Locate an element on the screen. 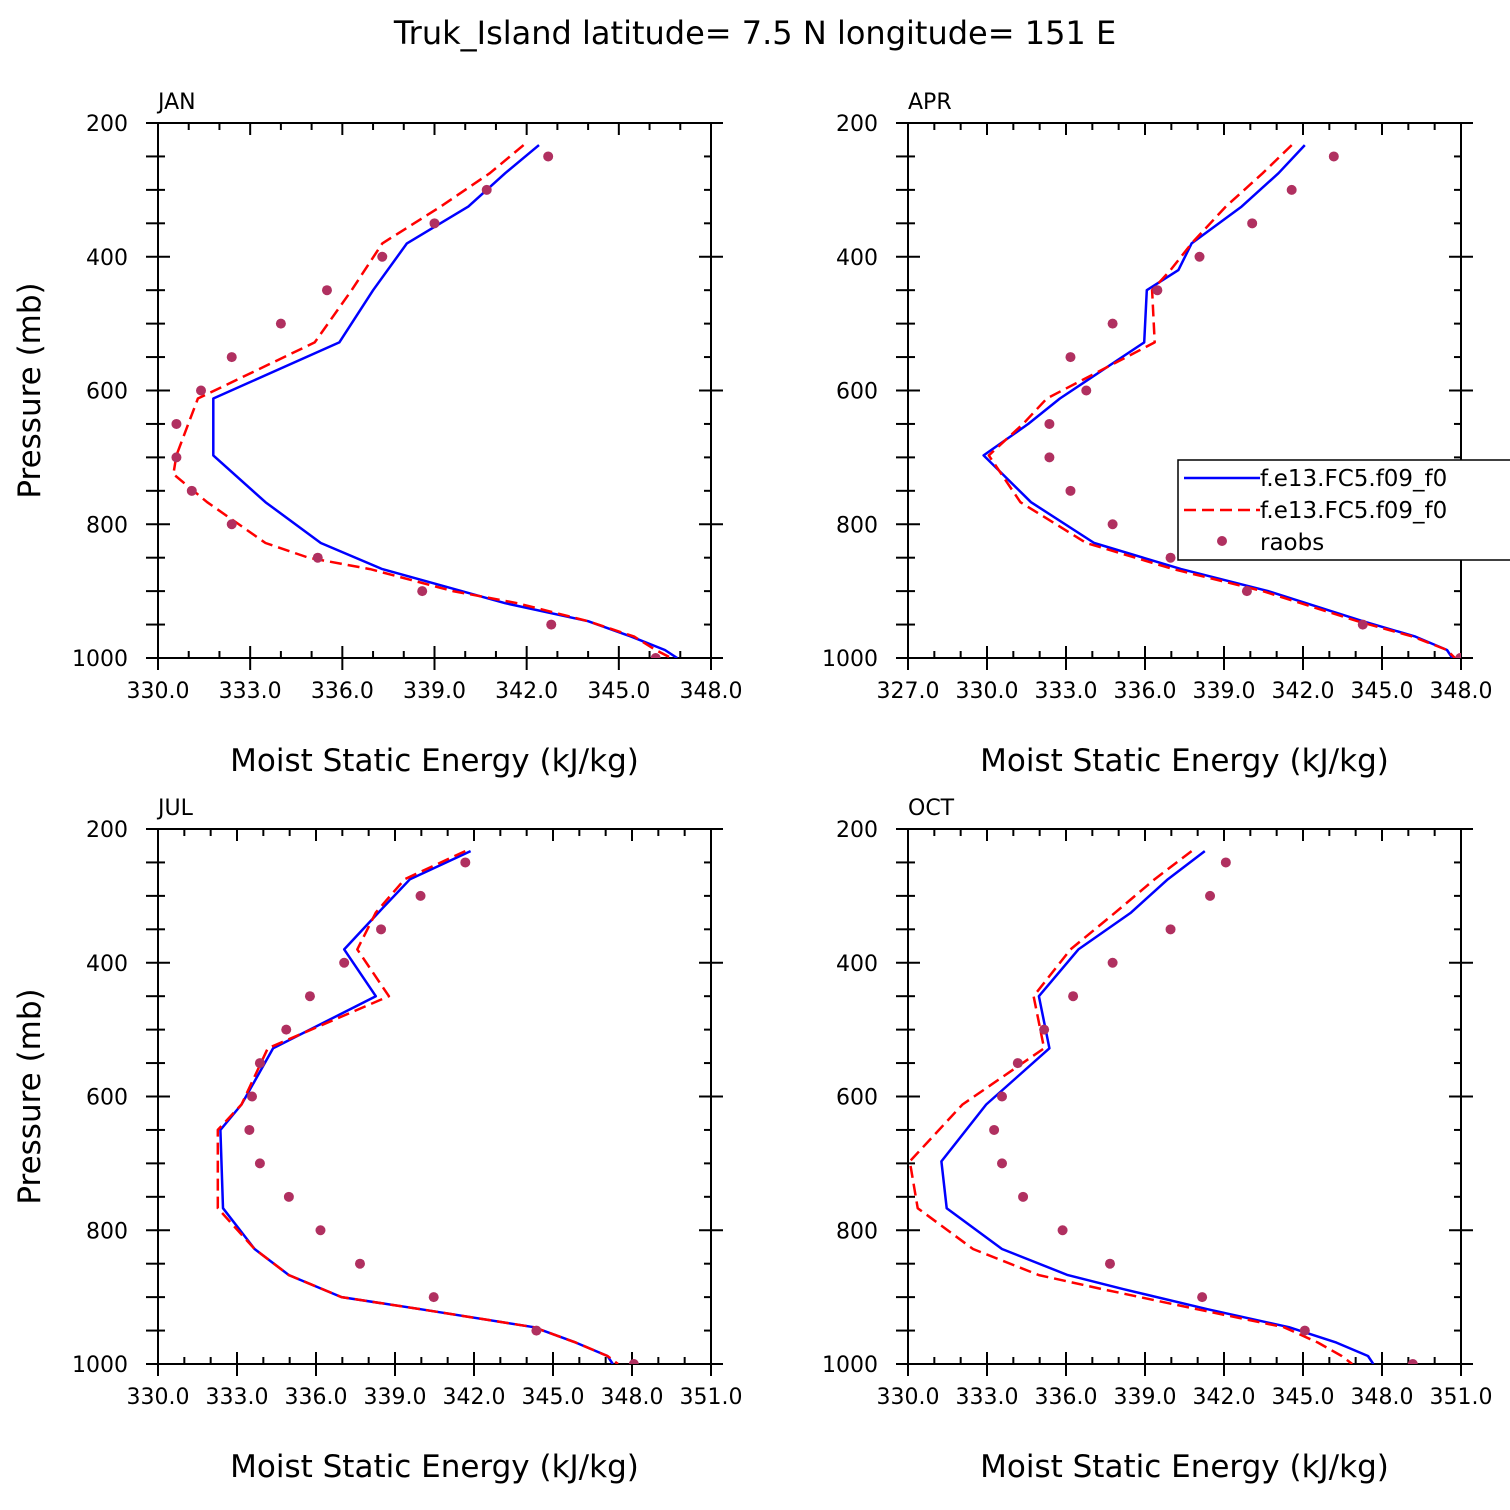  panel-label: JUL is located at coordinates (175, 808).